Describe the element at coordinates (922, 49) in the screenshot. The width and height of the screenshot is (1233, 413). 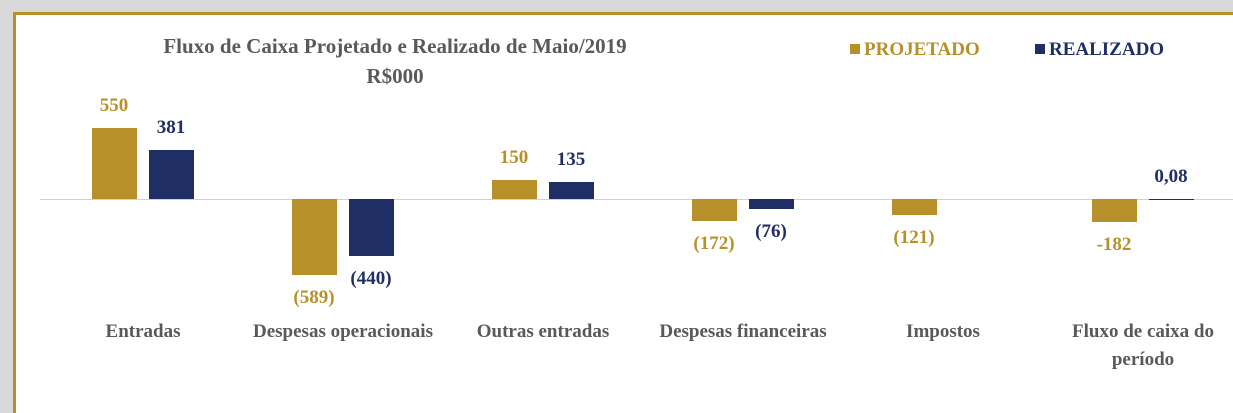
I see `legend-label: PROJETADO` at that location.